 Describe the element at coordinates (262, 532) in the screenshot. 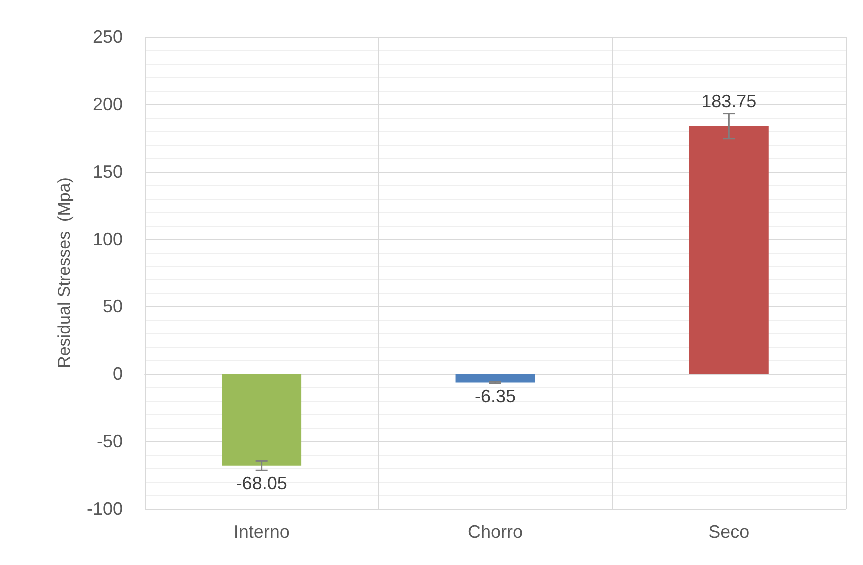

I see `x-tick-label: Interno` at that location.